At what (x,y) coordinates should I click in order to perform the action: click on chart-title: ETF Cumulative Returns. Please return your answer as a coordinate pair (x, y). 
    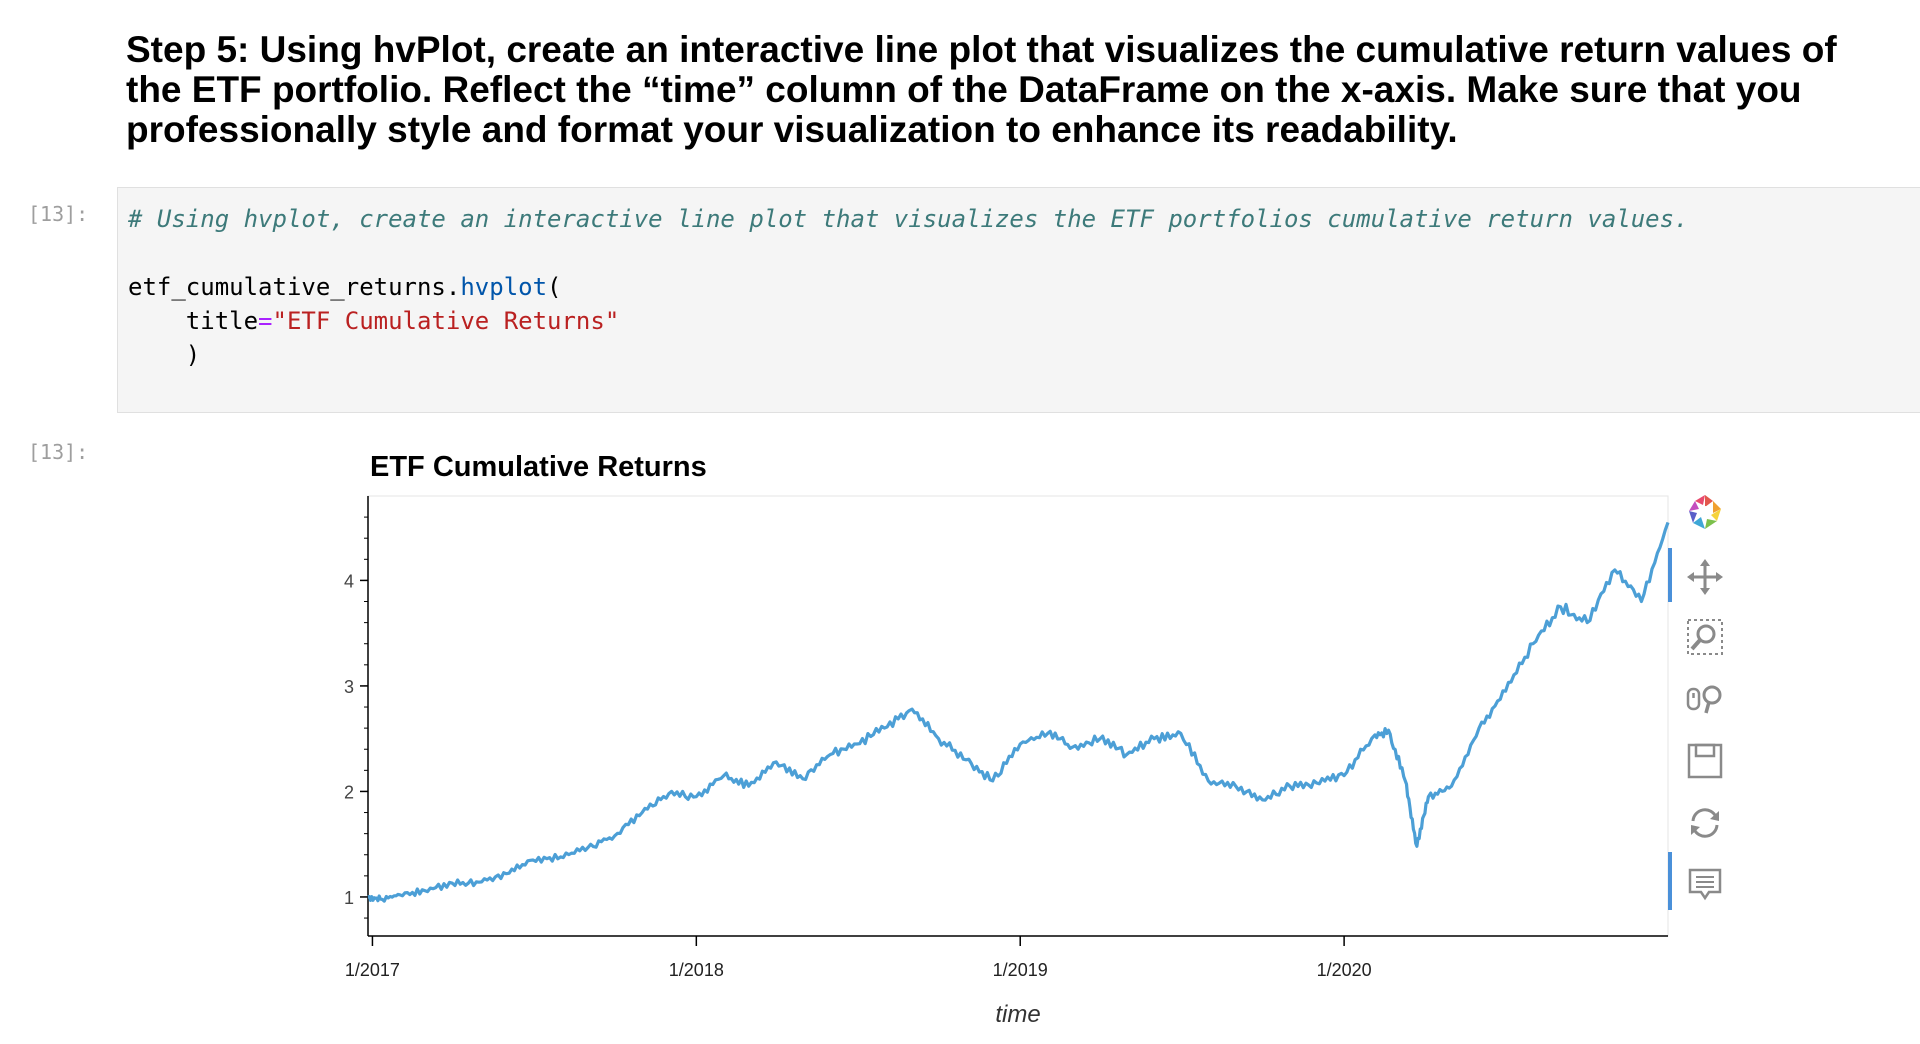
    Looking at the image, I should click on (538, 467).